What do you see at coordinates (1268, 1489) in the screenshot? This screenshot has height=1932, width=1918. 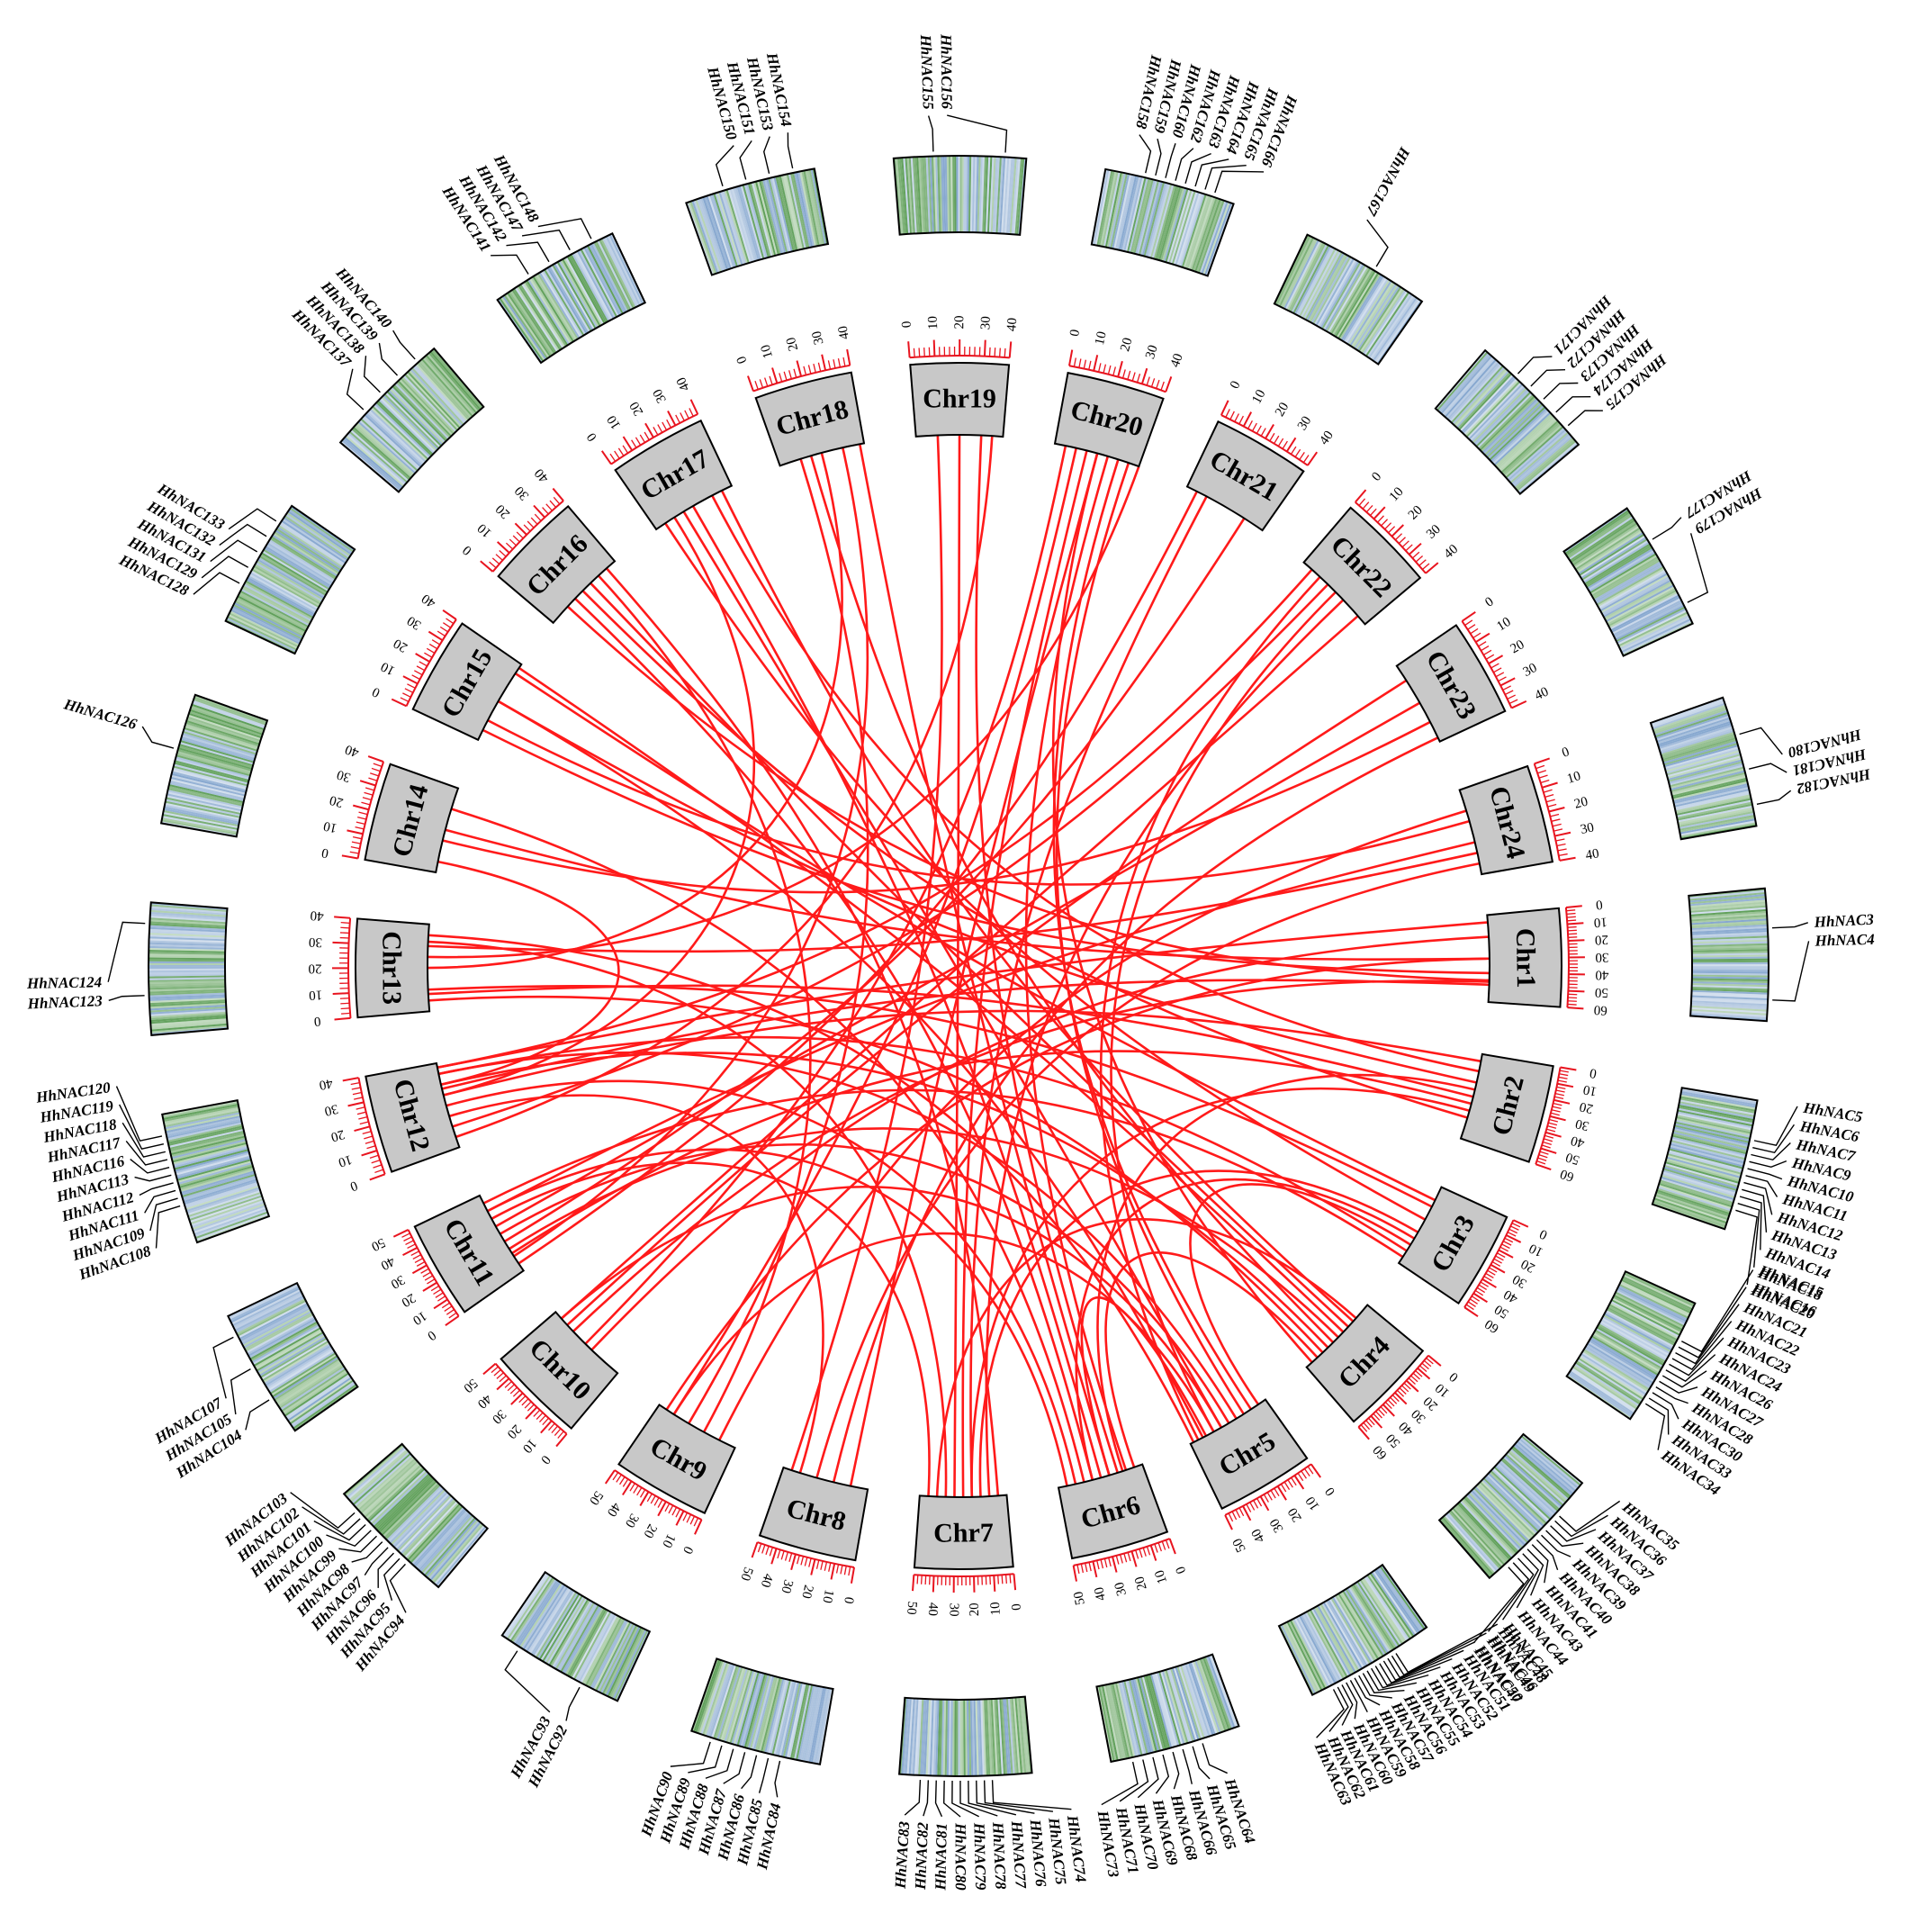 I see `tick-axis` at bounding box center [1268, 1489].